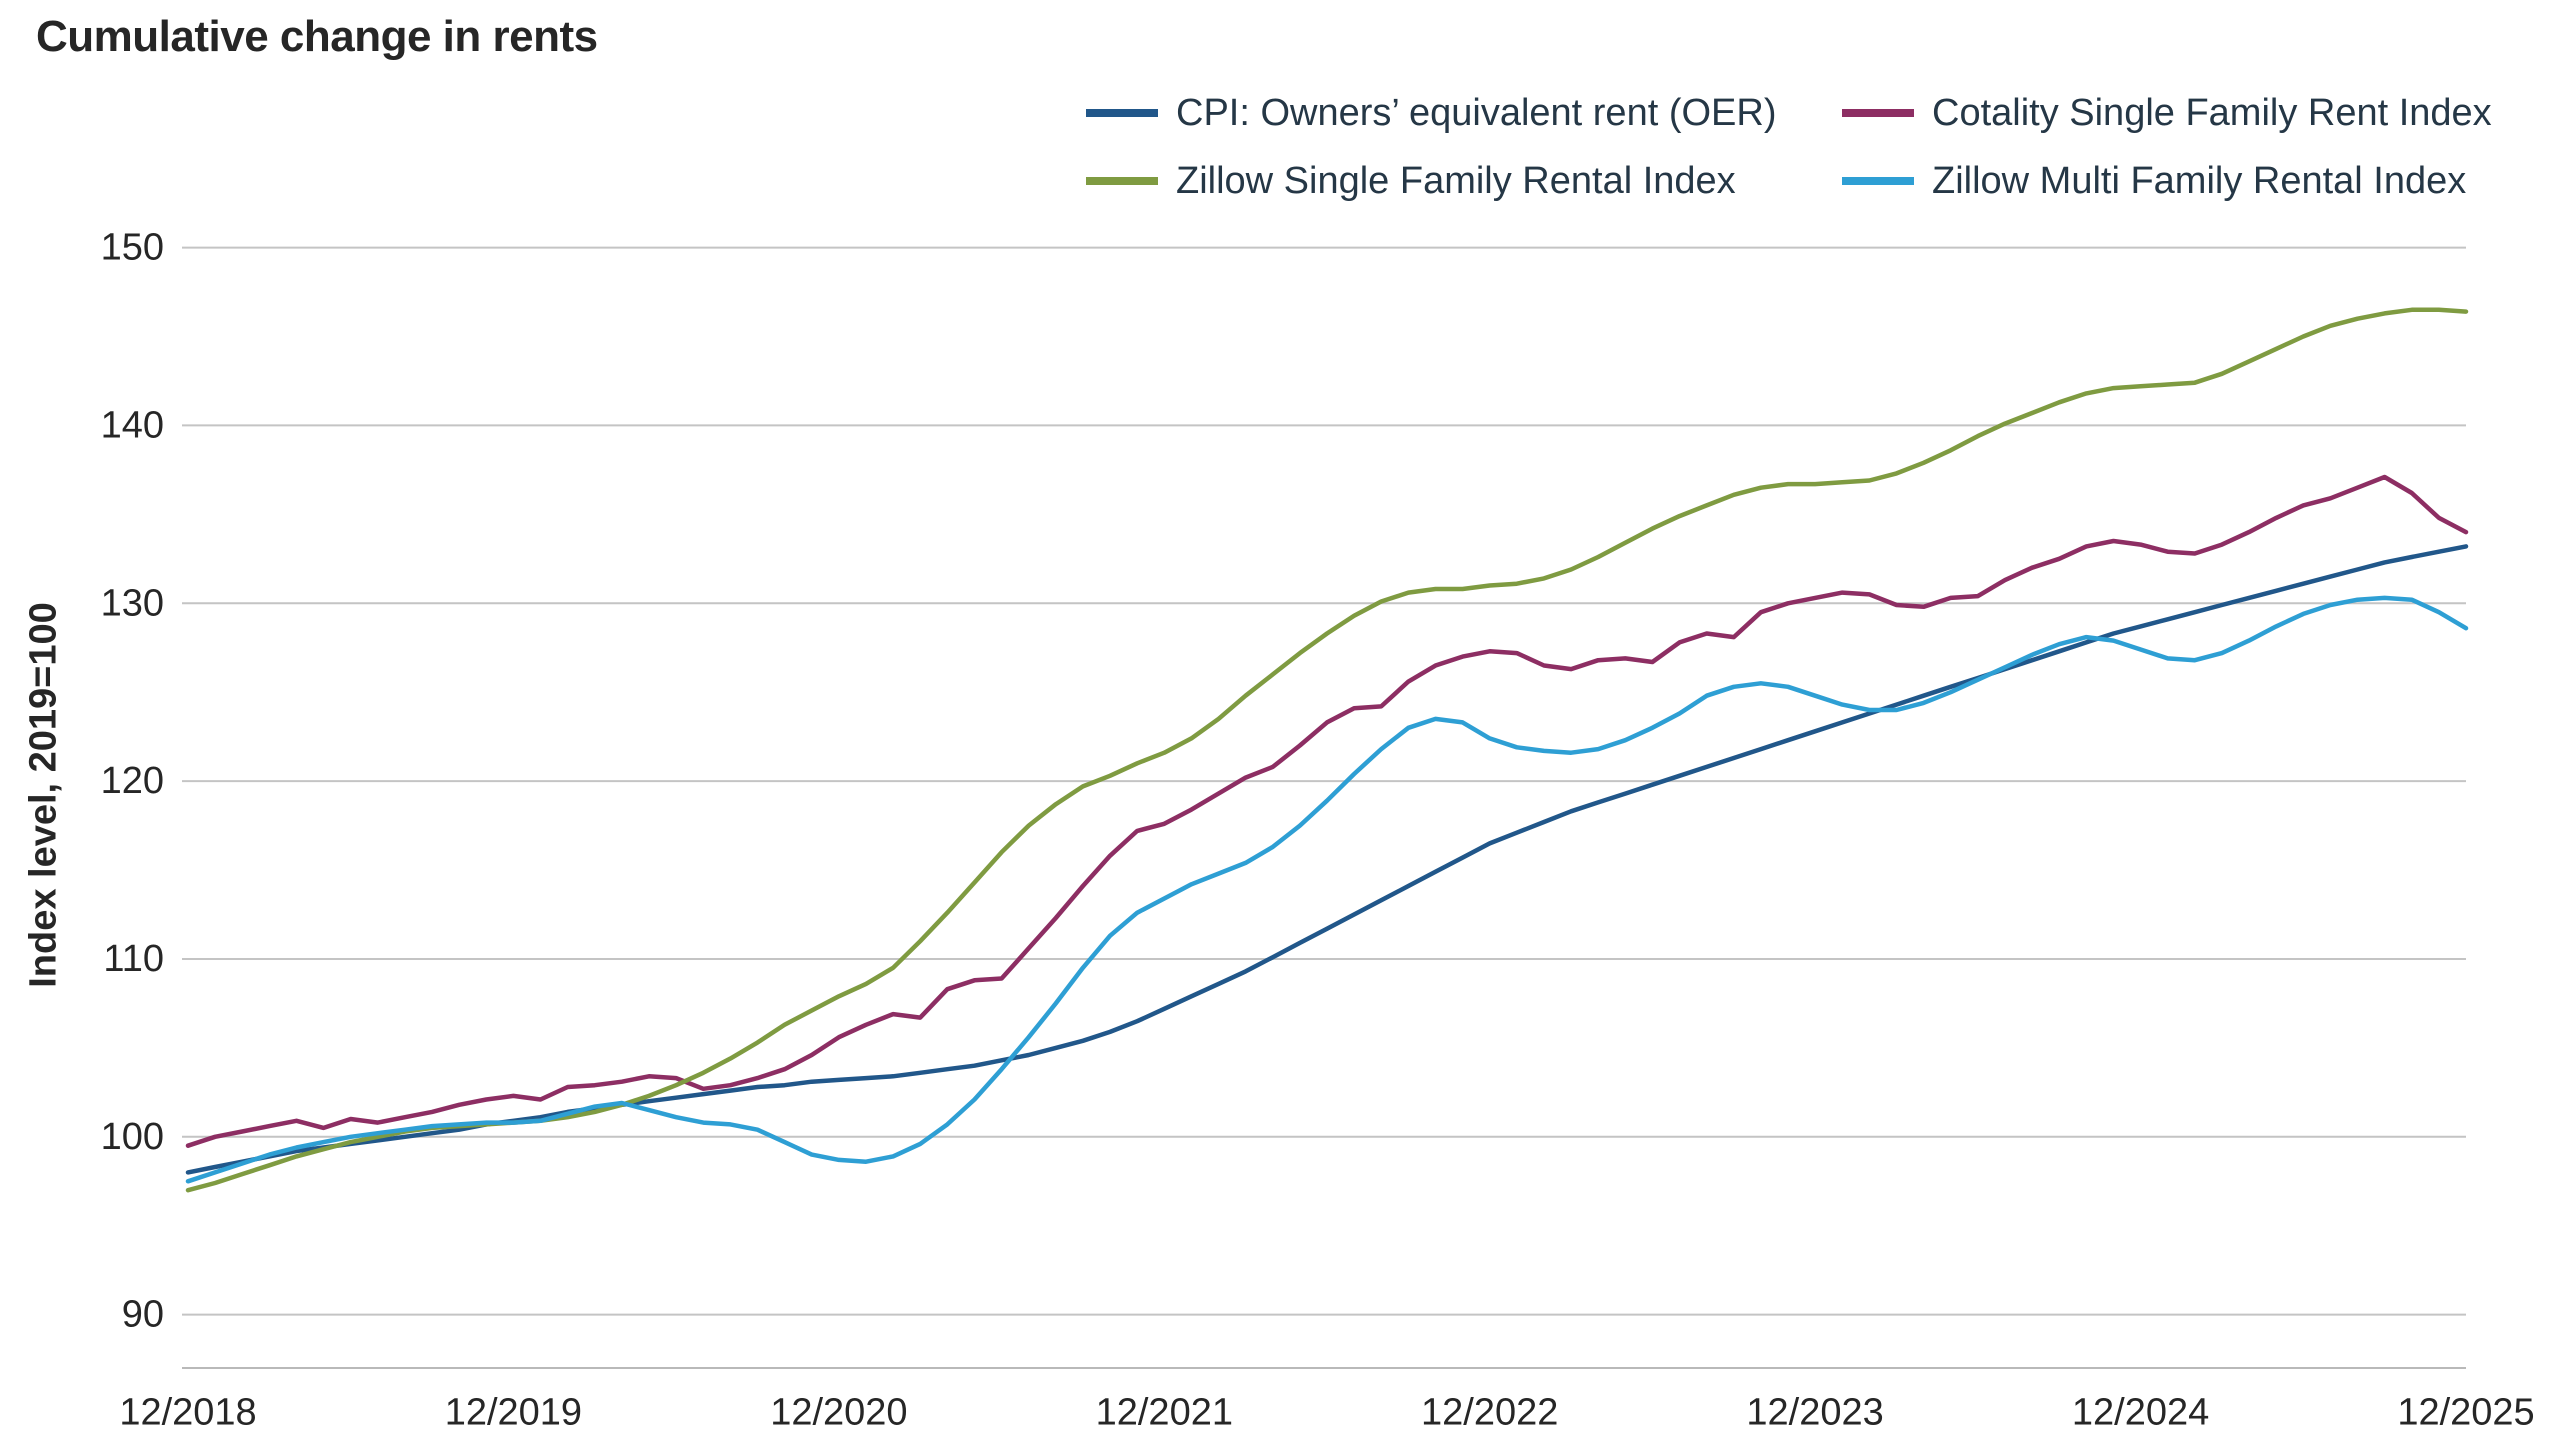  What do you see at coordinates (317, 36) in the screenshot?
I see `chart-title: Cumulative change in rents` at bounding box center [317, 36].